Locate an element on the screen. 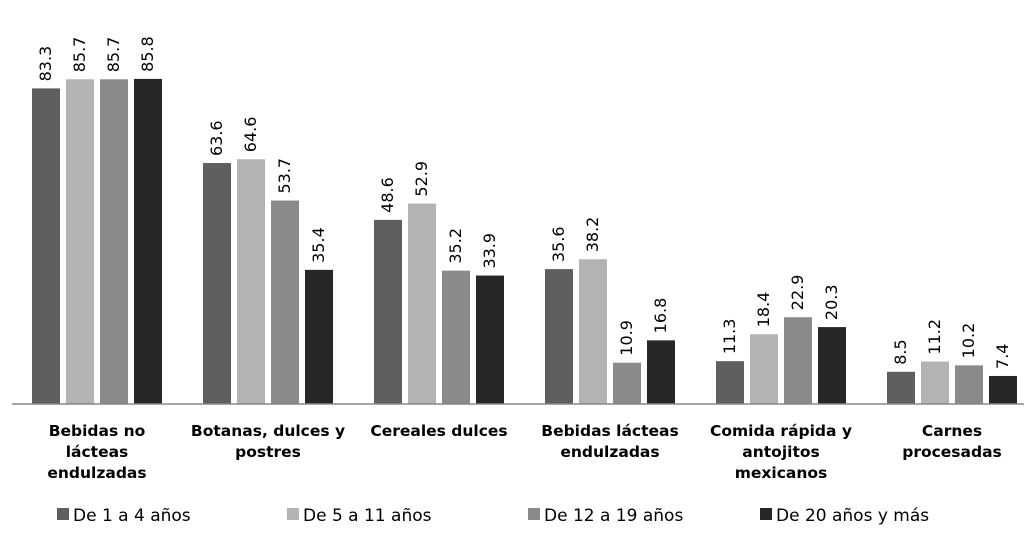 The height and width of the screenshot is (533, 1024). value-label-3-4: 10.9 is located at coordinates (626, 338).